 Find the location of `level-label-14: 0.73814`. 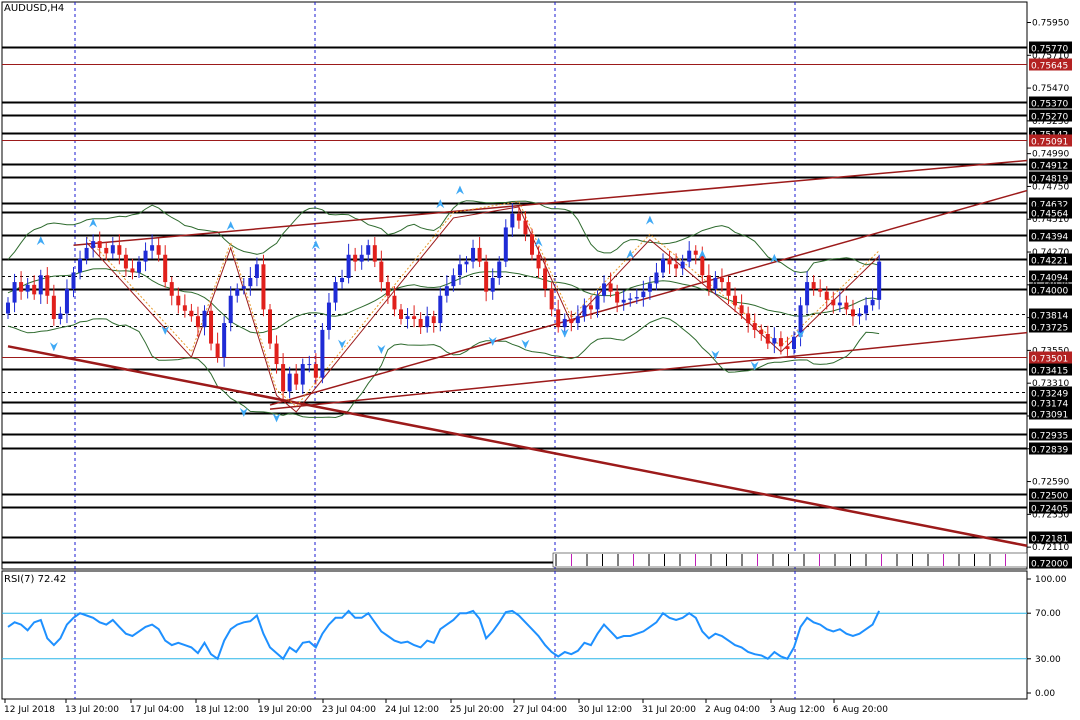

level-label-14: 0.73814 is located at coordinates (1049, 317).